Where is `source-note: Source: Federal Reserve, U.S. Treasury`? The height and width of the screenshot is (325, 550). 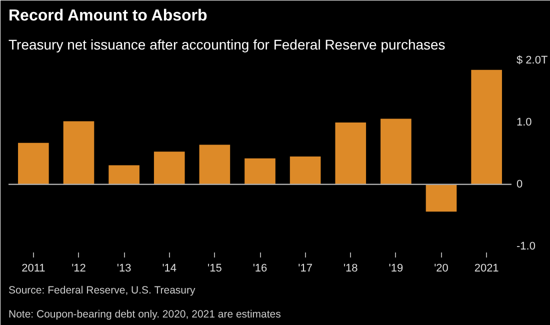 source-note: Source: Federal Reserve, U.S. Treasury is located at coordinates (102, 290).